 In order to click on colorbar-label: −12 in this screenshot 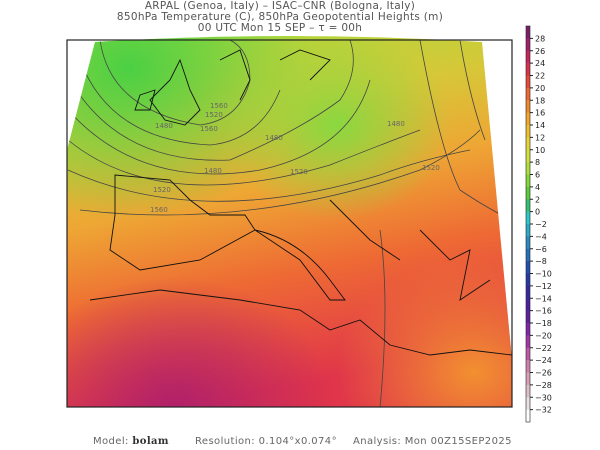, I will do `click(543, 286)`.